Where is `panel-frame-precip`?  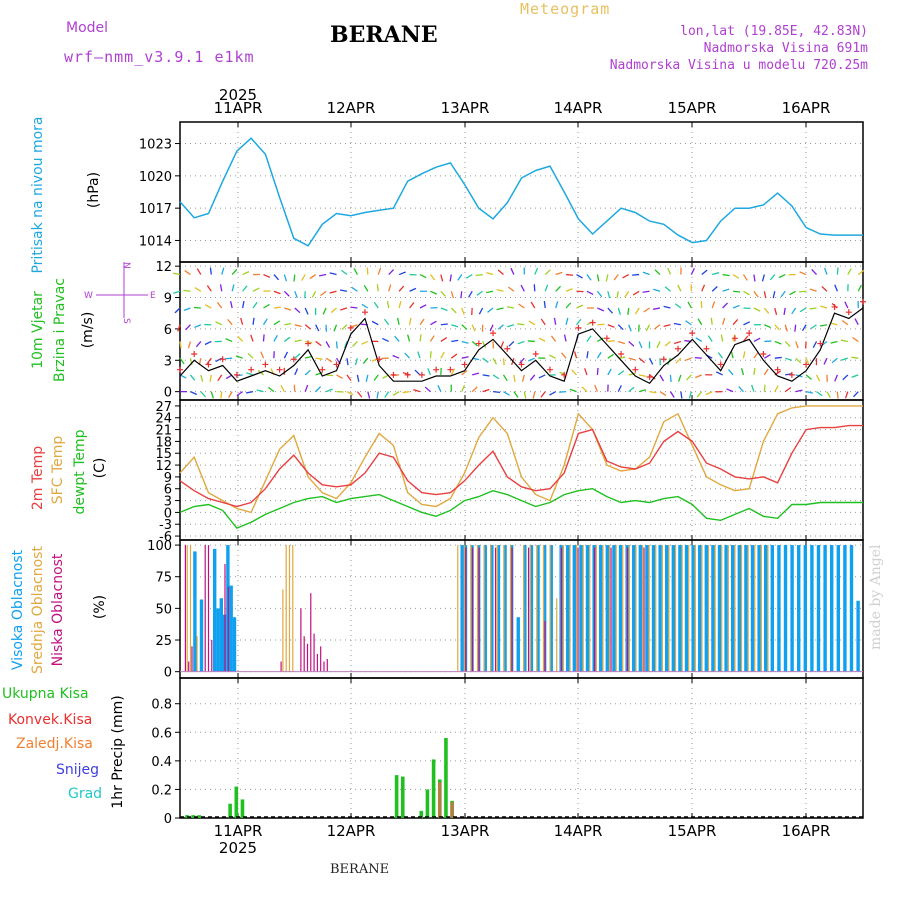
panel-frame-precip is located at coordinates (521, 748).